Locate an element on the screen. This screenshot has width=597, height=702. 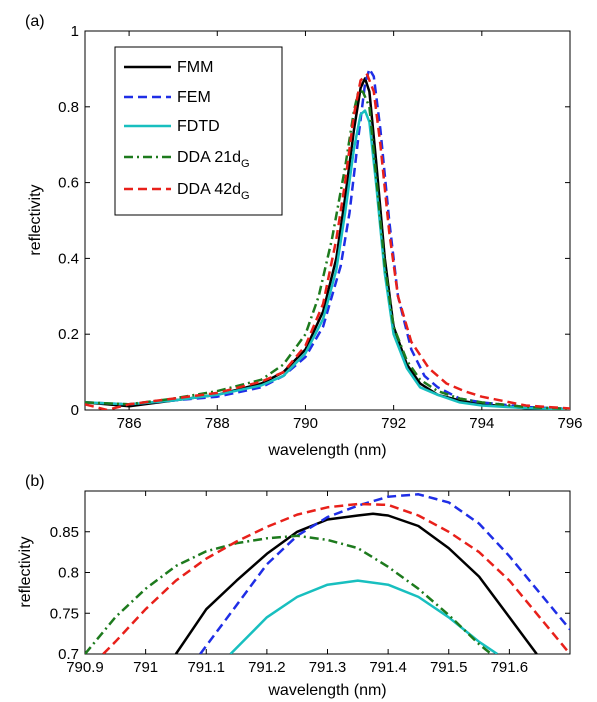
panel-b-xtick-label: 790.9 is located at coordinates (85, 667).